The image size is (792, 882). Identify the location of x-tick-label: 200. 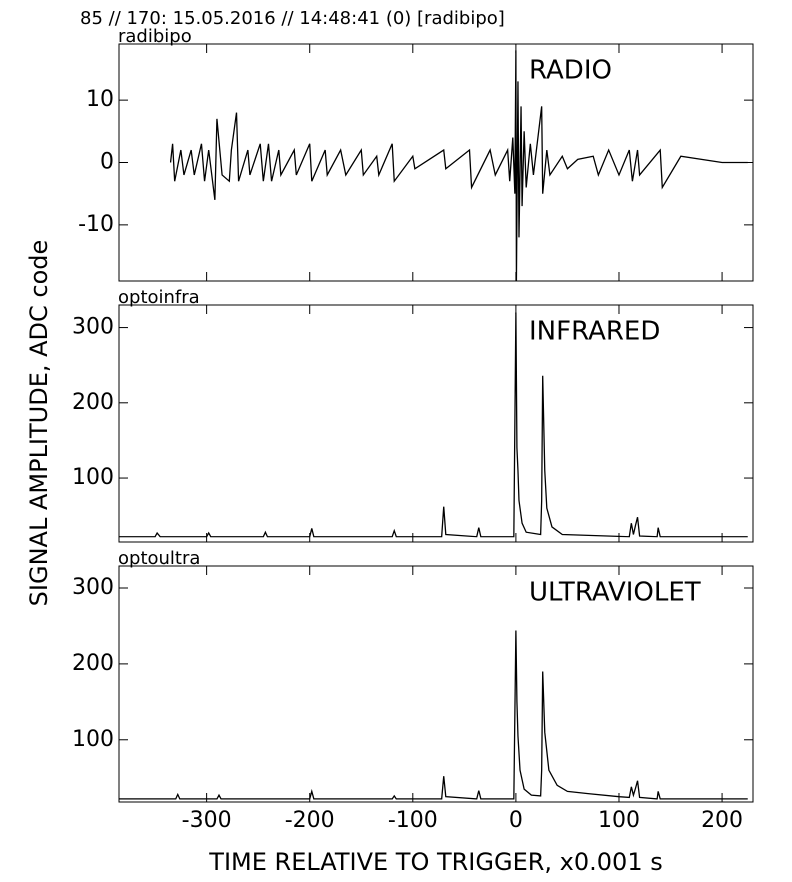
(722, 820).